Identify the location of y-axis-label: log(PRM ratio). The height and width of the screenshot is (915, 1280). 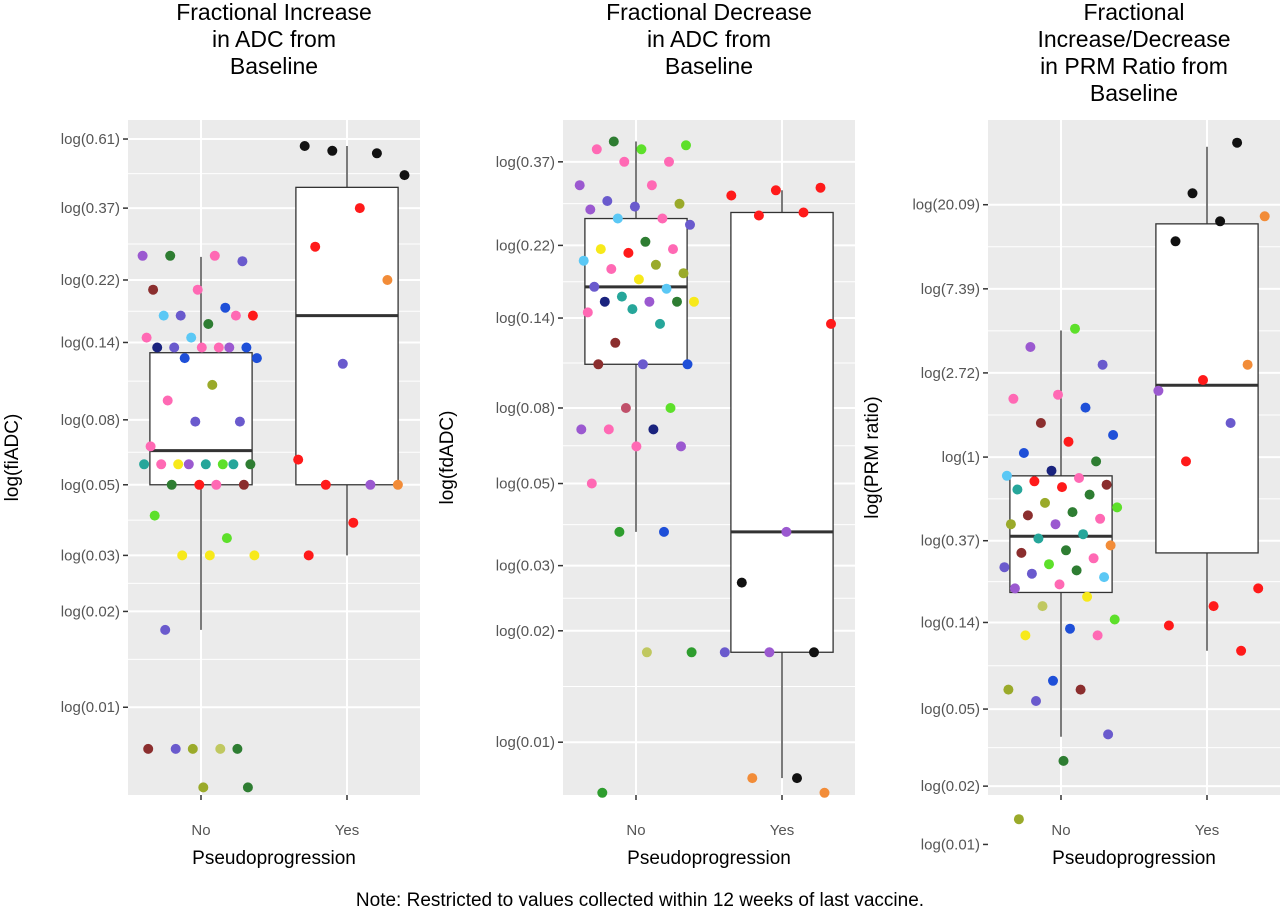
(872, 457).